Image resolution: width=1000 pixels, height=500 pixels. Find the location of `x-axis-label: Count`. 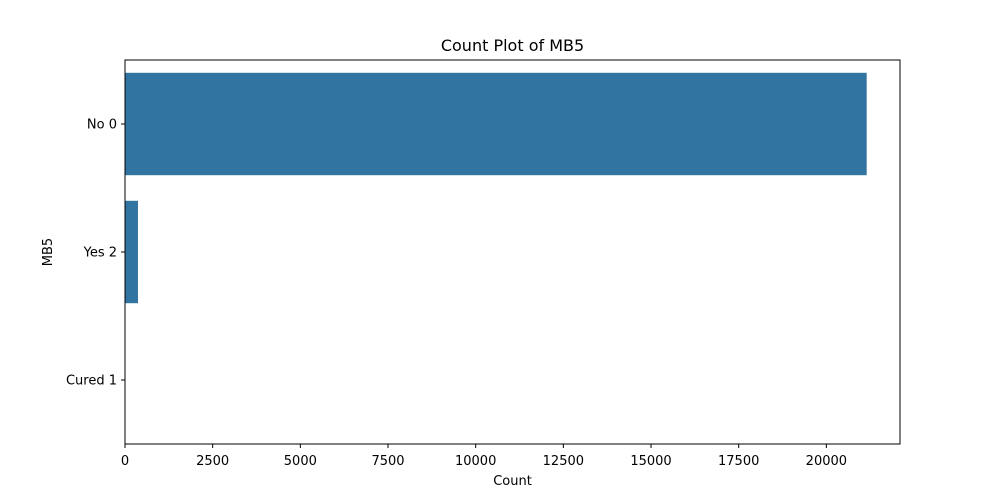

x-axis-label: Count is located at coordinates (512, 481).